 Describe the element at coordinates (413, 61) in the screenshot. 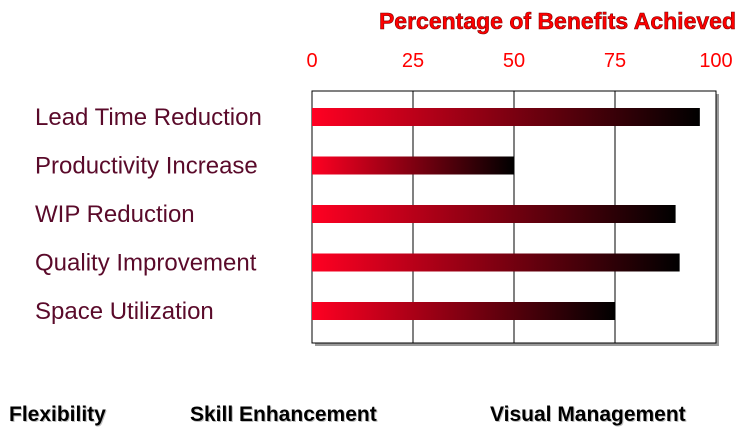

I see `x-tick-label: 25` at that location.